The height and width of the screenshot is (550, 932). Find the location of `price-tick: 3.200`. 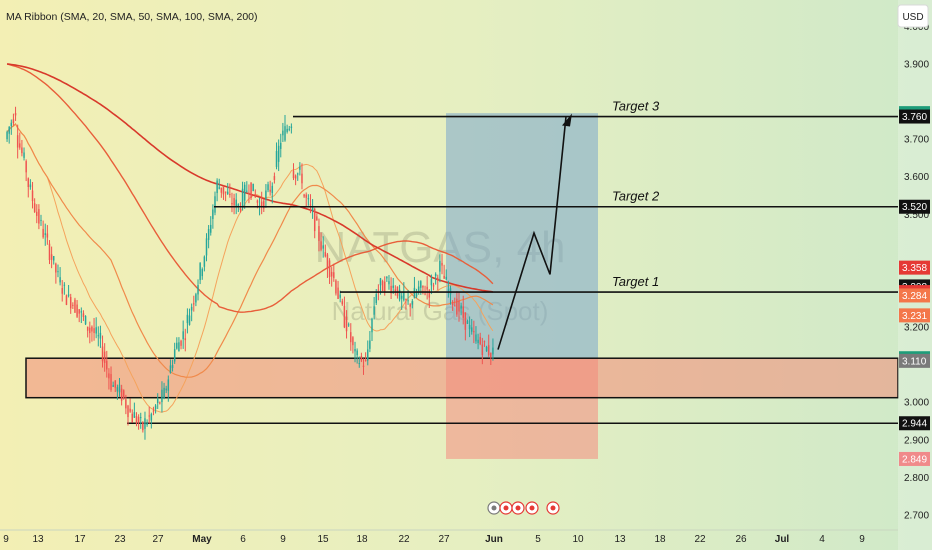

price-tick: 3.200 is located at coordinates (916, 328).